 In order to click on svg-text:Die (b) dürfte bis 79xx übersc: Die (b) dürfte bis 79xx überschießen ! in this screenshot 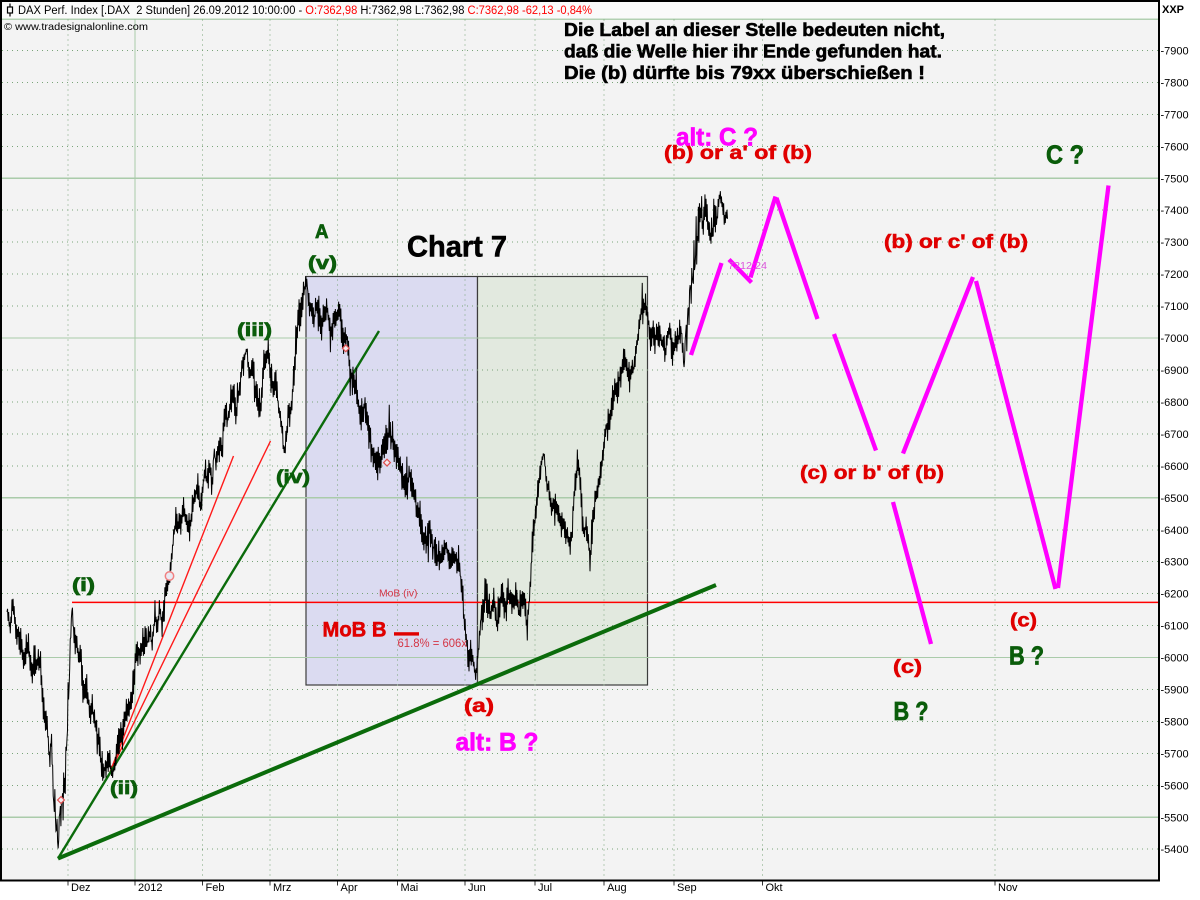, I will do `click(744, 72)`.